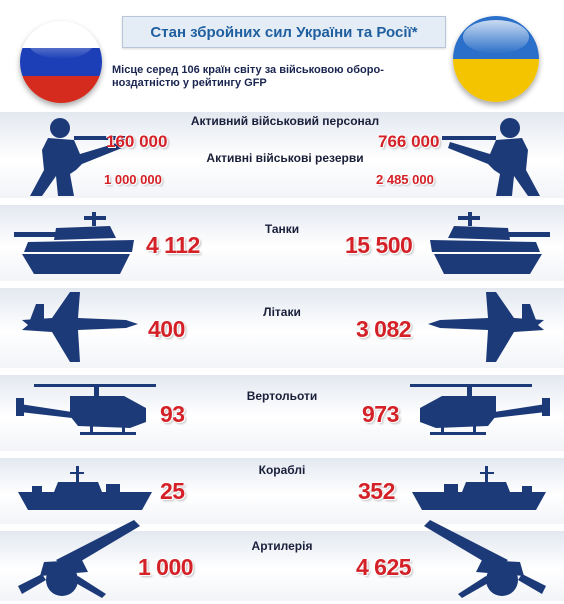 This screenshot has height=604, width=564. I want to click on warship-icon-right, so click(479, 488).